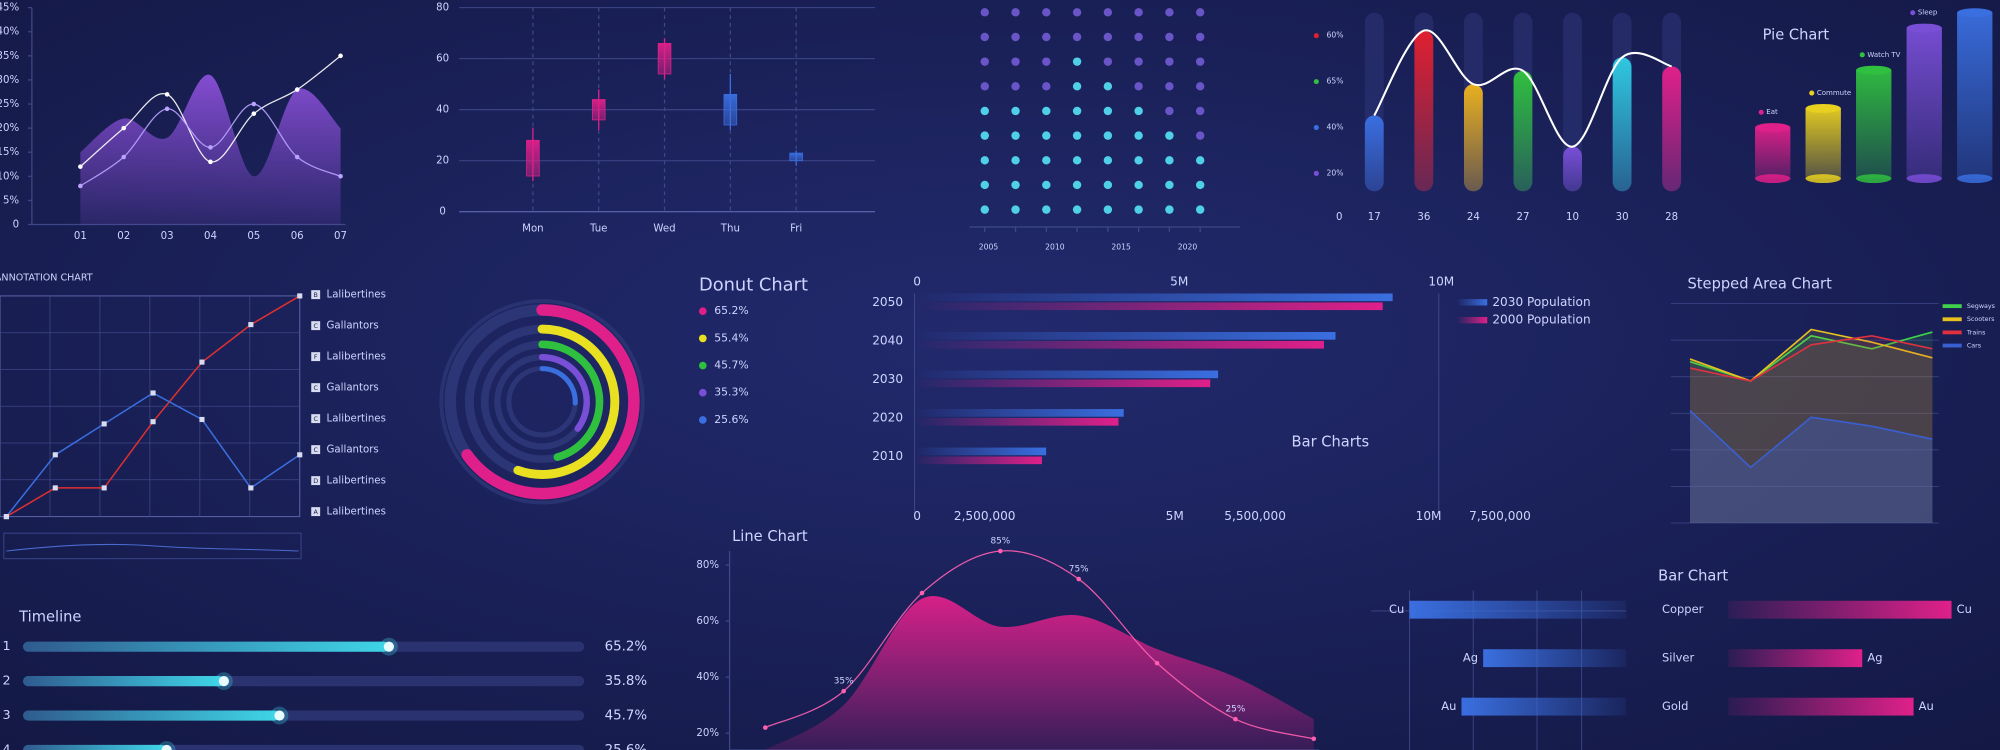 This screenshot has height=750, width=2000. Describe the element at coordinates (7, 646) in the screenshot. I see `row-label: 1` at that location.